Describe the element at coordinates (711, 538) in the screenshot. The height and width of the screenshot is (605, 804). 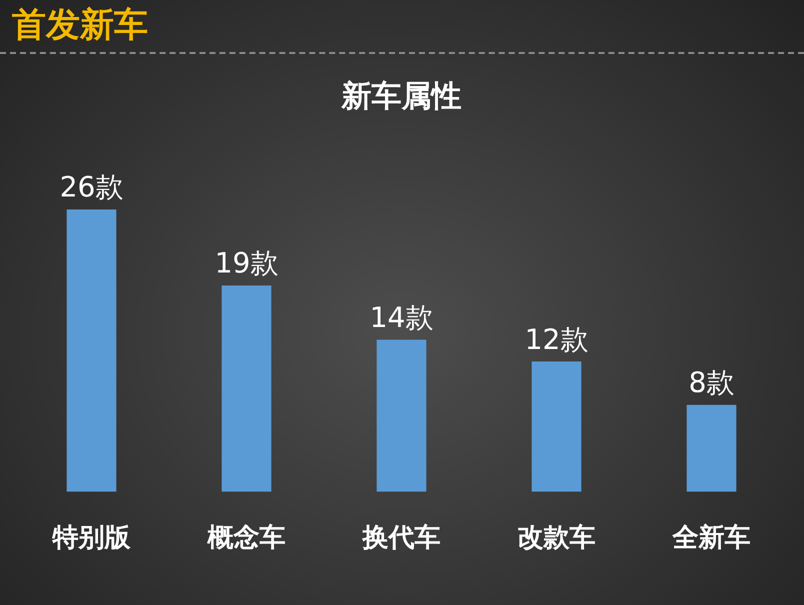
I see `x-tick-label: 全新车` at that location.